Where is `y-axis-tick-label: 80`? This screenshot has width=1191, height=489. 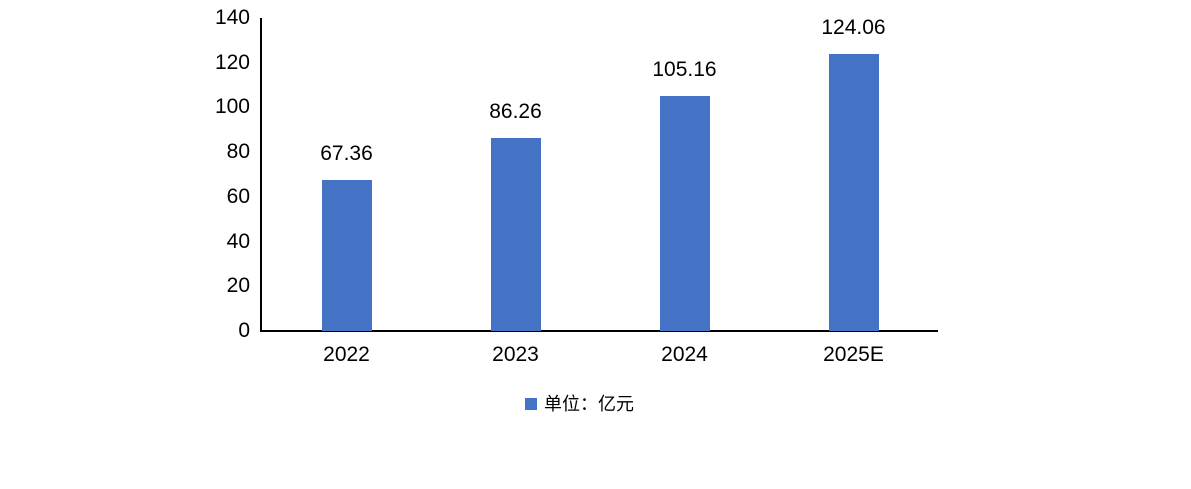
y-axis-tick-label: 80 is located at coordinates (238, 152).